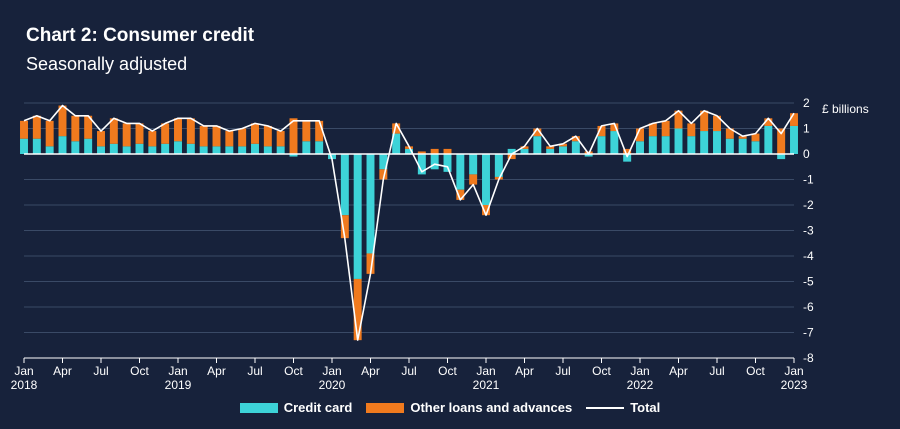 The image size is (900, 429). What do you see at coordinates (486, 385) in the screenshot?
I see `x-tick-year-label: 2021` at bounding box center [486, 385].